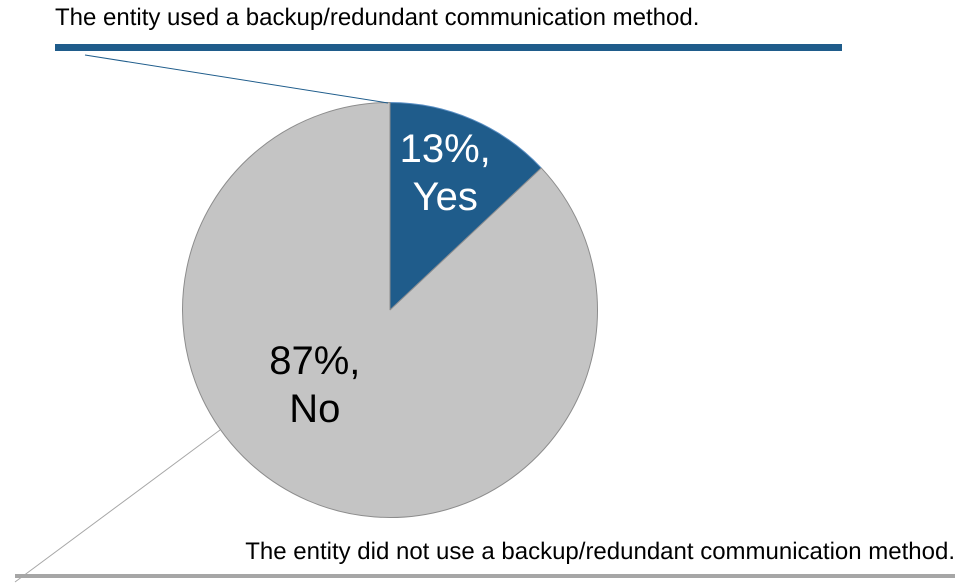 The image size is (959, 586). What do you see at coordinates (314, 409) in the screenshot?
I see `slice-label: No` at bounding box center [314, 409].